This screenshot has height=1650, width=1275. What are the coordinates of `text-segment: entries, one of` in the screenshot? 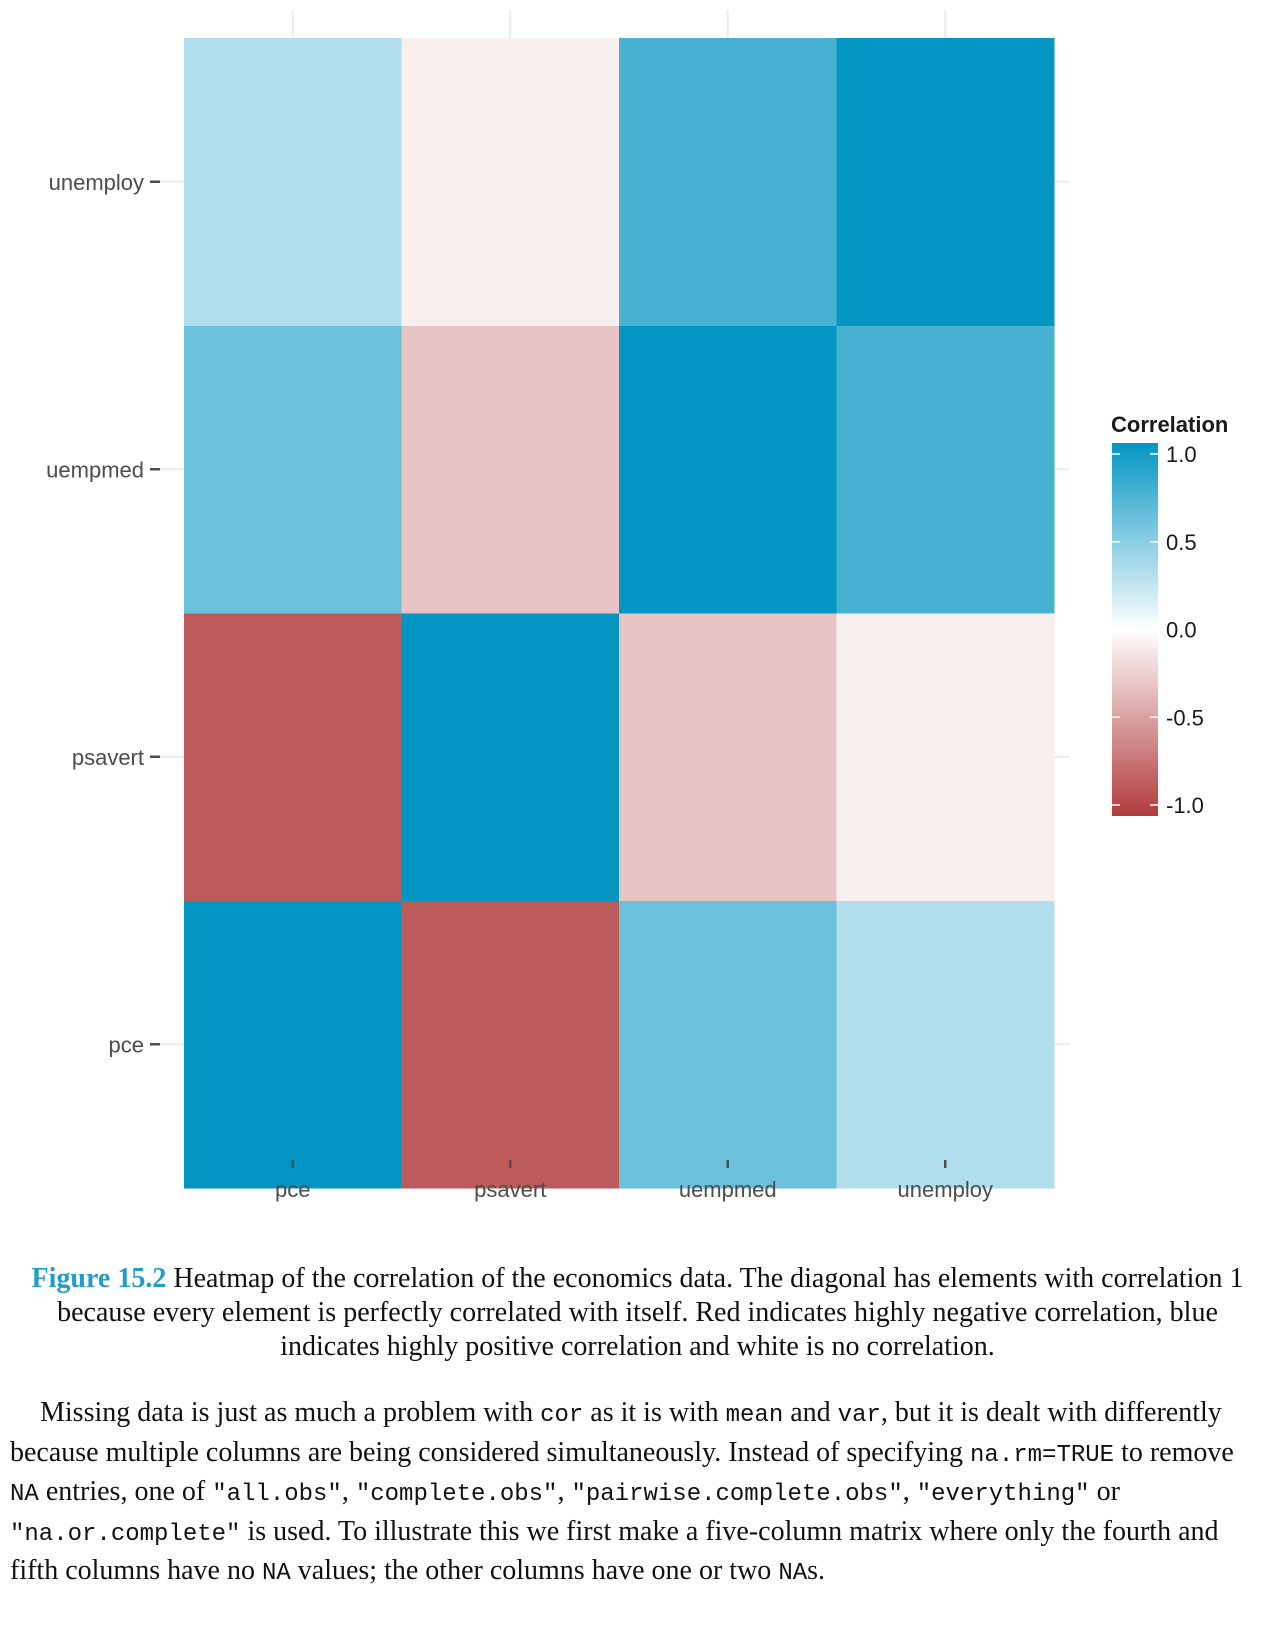 It's located at (125, 1491).